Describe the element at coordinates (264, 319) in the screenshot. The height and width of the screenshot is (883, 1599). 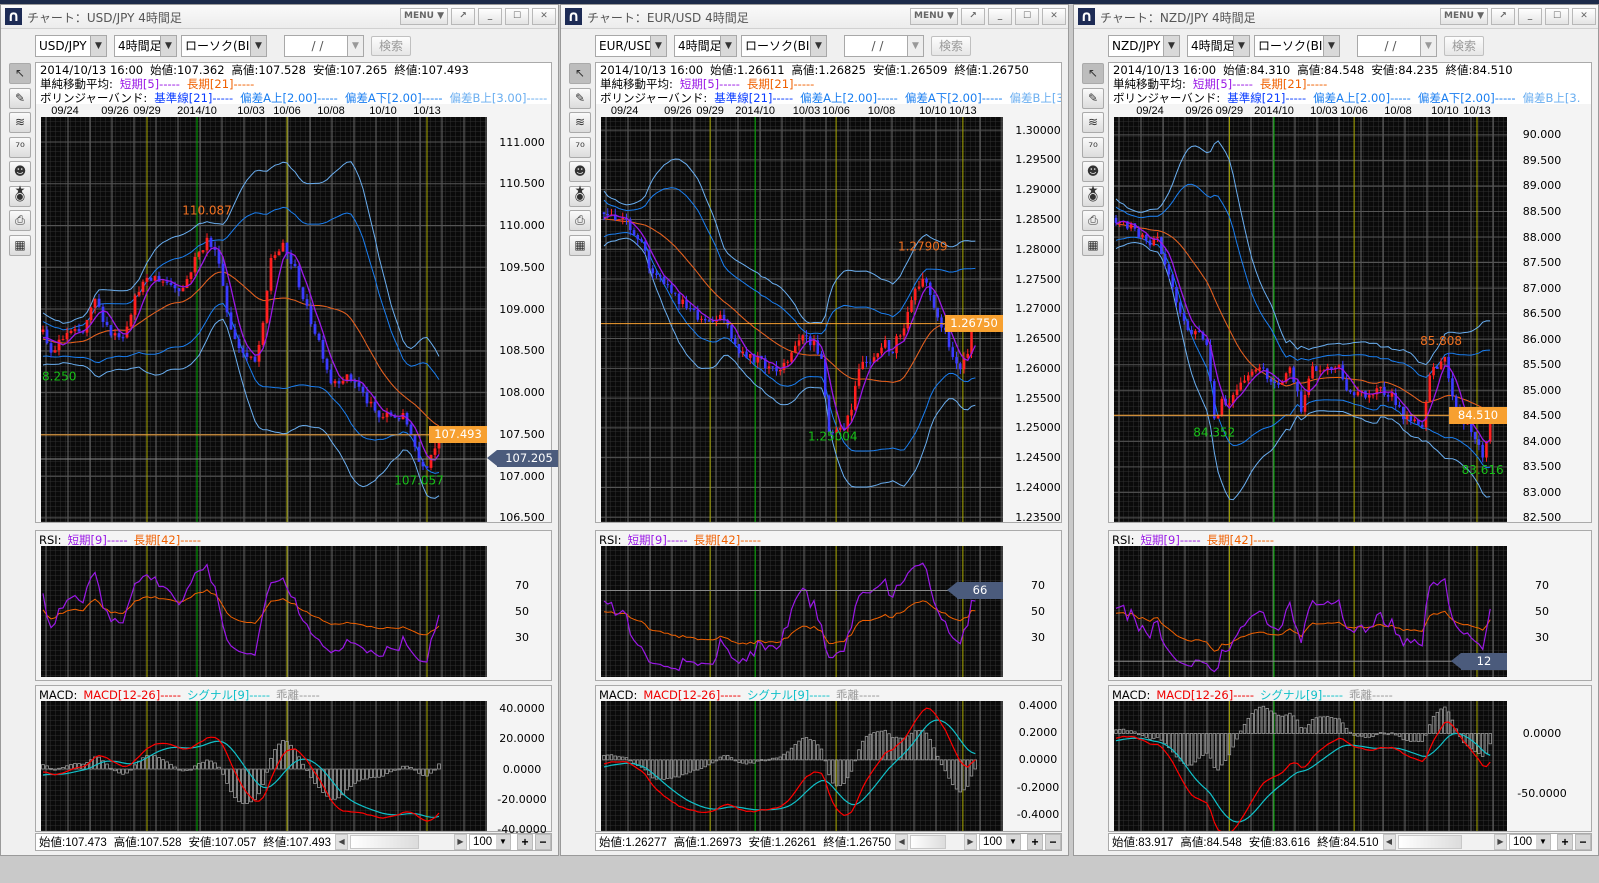
I see `price-chart: 110.087 8.250 107.057` at that location.